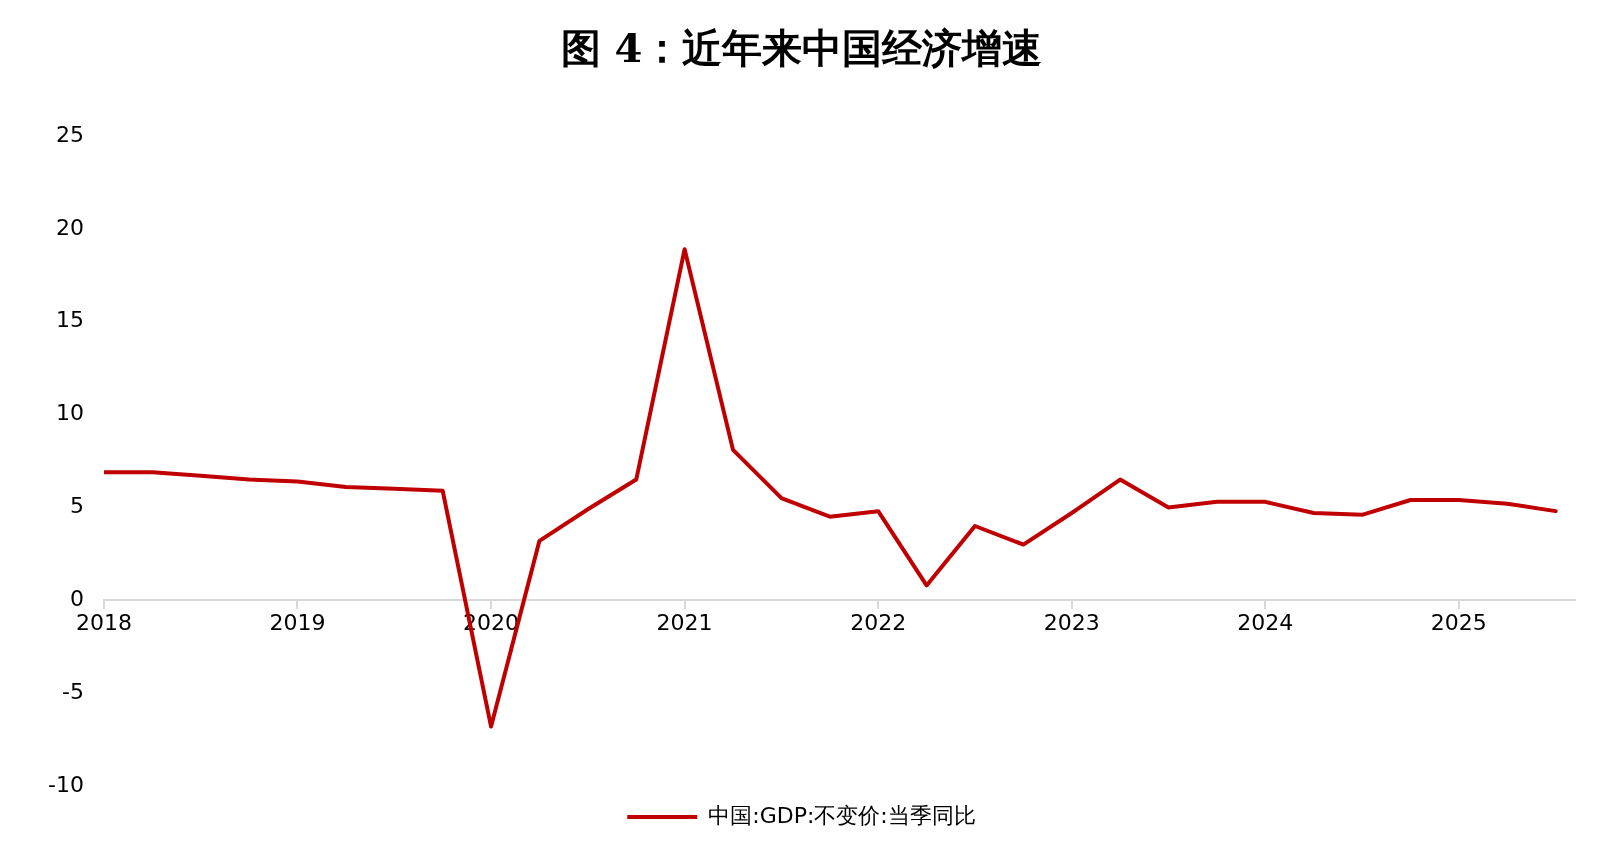 This screenshot has width=1613, height=857. I want to click on y-tick-label: 25, so click(69, 134).